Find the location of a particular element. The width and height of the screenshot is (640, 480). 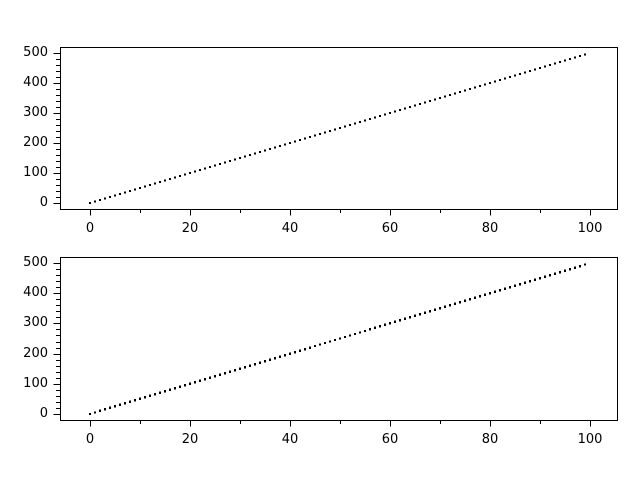

x-tick-label: 20 is located at coordinates (190, 228).